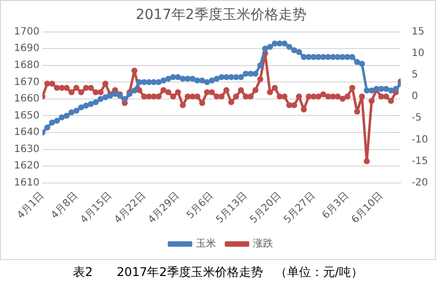 This screenshot has height=286, width=436. I want to click on x-tick-label: 4月29日, so click(164, 208).